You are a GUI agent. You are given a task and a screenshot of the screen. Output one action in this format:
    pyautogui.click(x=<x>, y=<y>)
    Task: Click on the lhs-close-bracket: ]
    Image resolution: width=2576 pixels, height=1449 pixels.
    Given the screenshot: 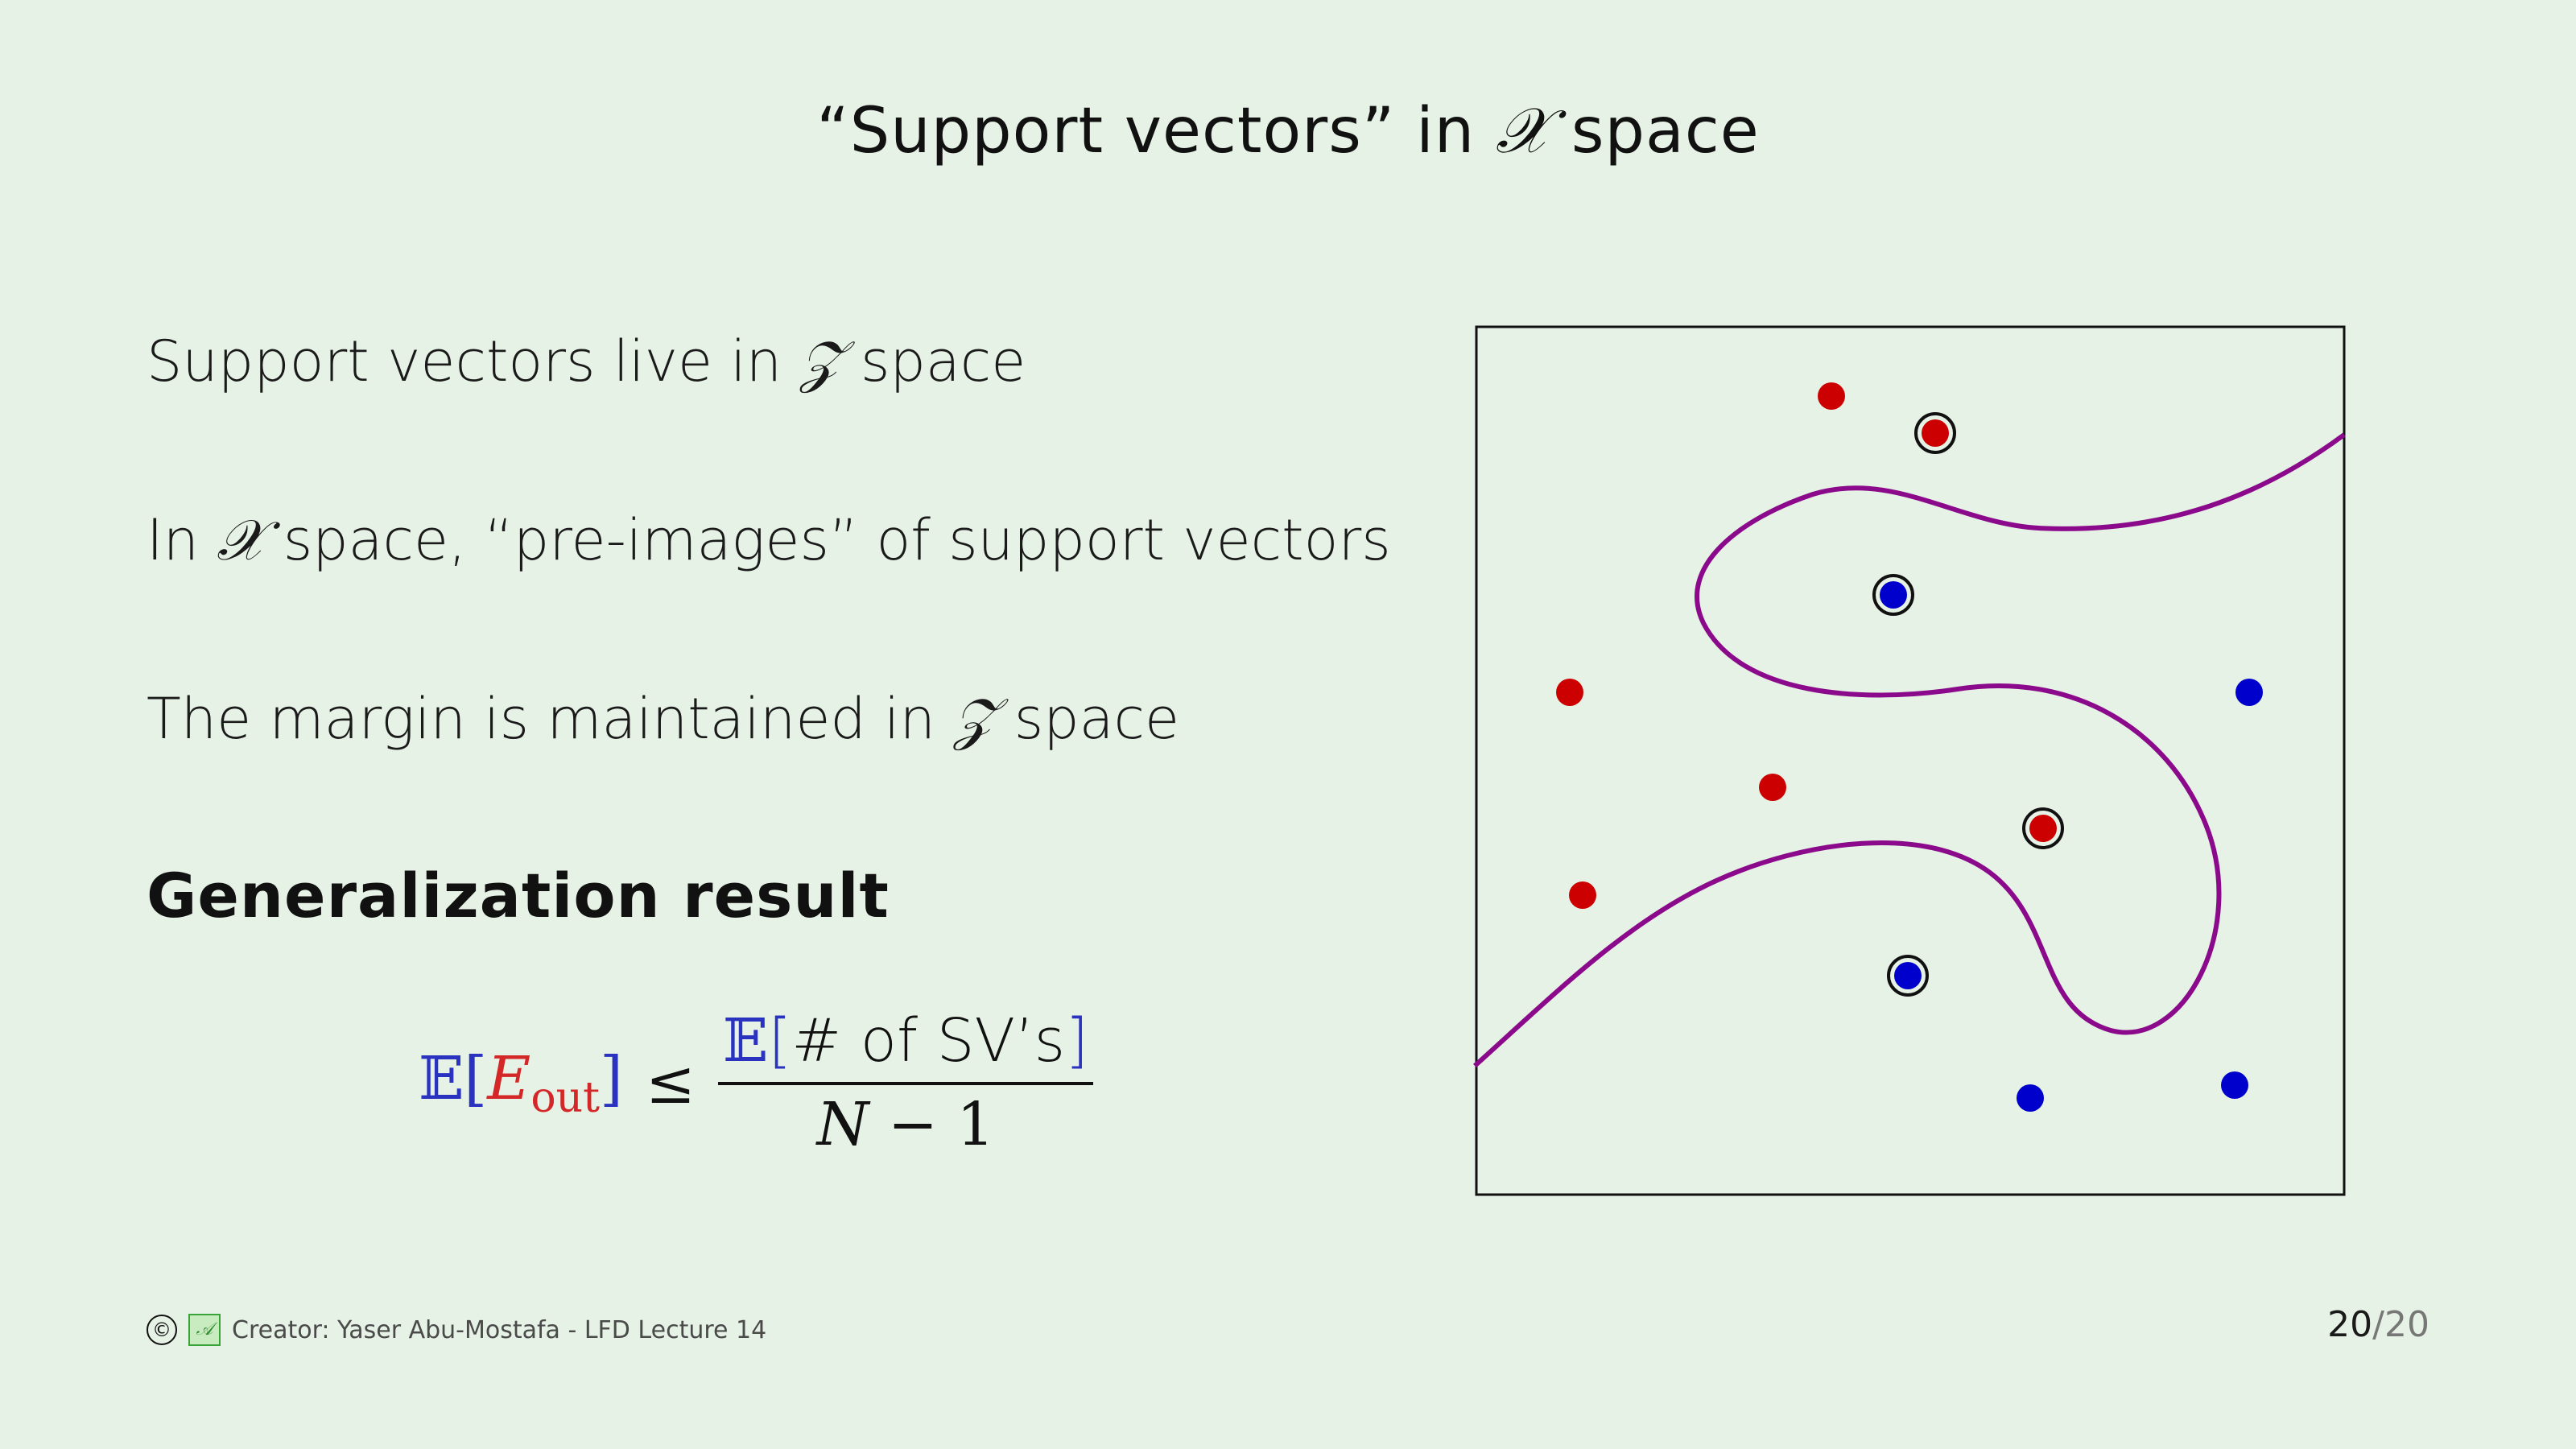 What is the action you would take?
    pyautogui.click(x=611, y=1078)
    